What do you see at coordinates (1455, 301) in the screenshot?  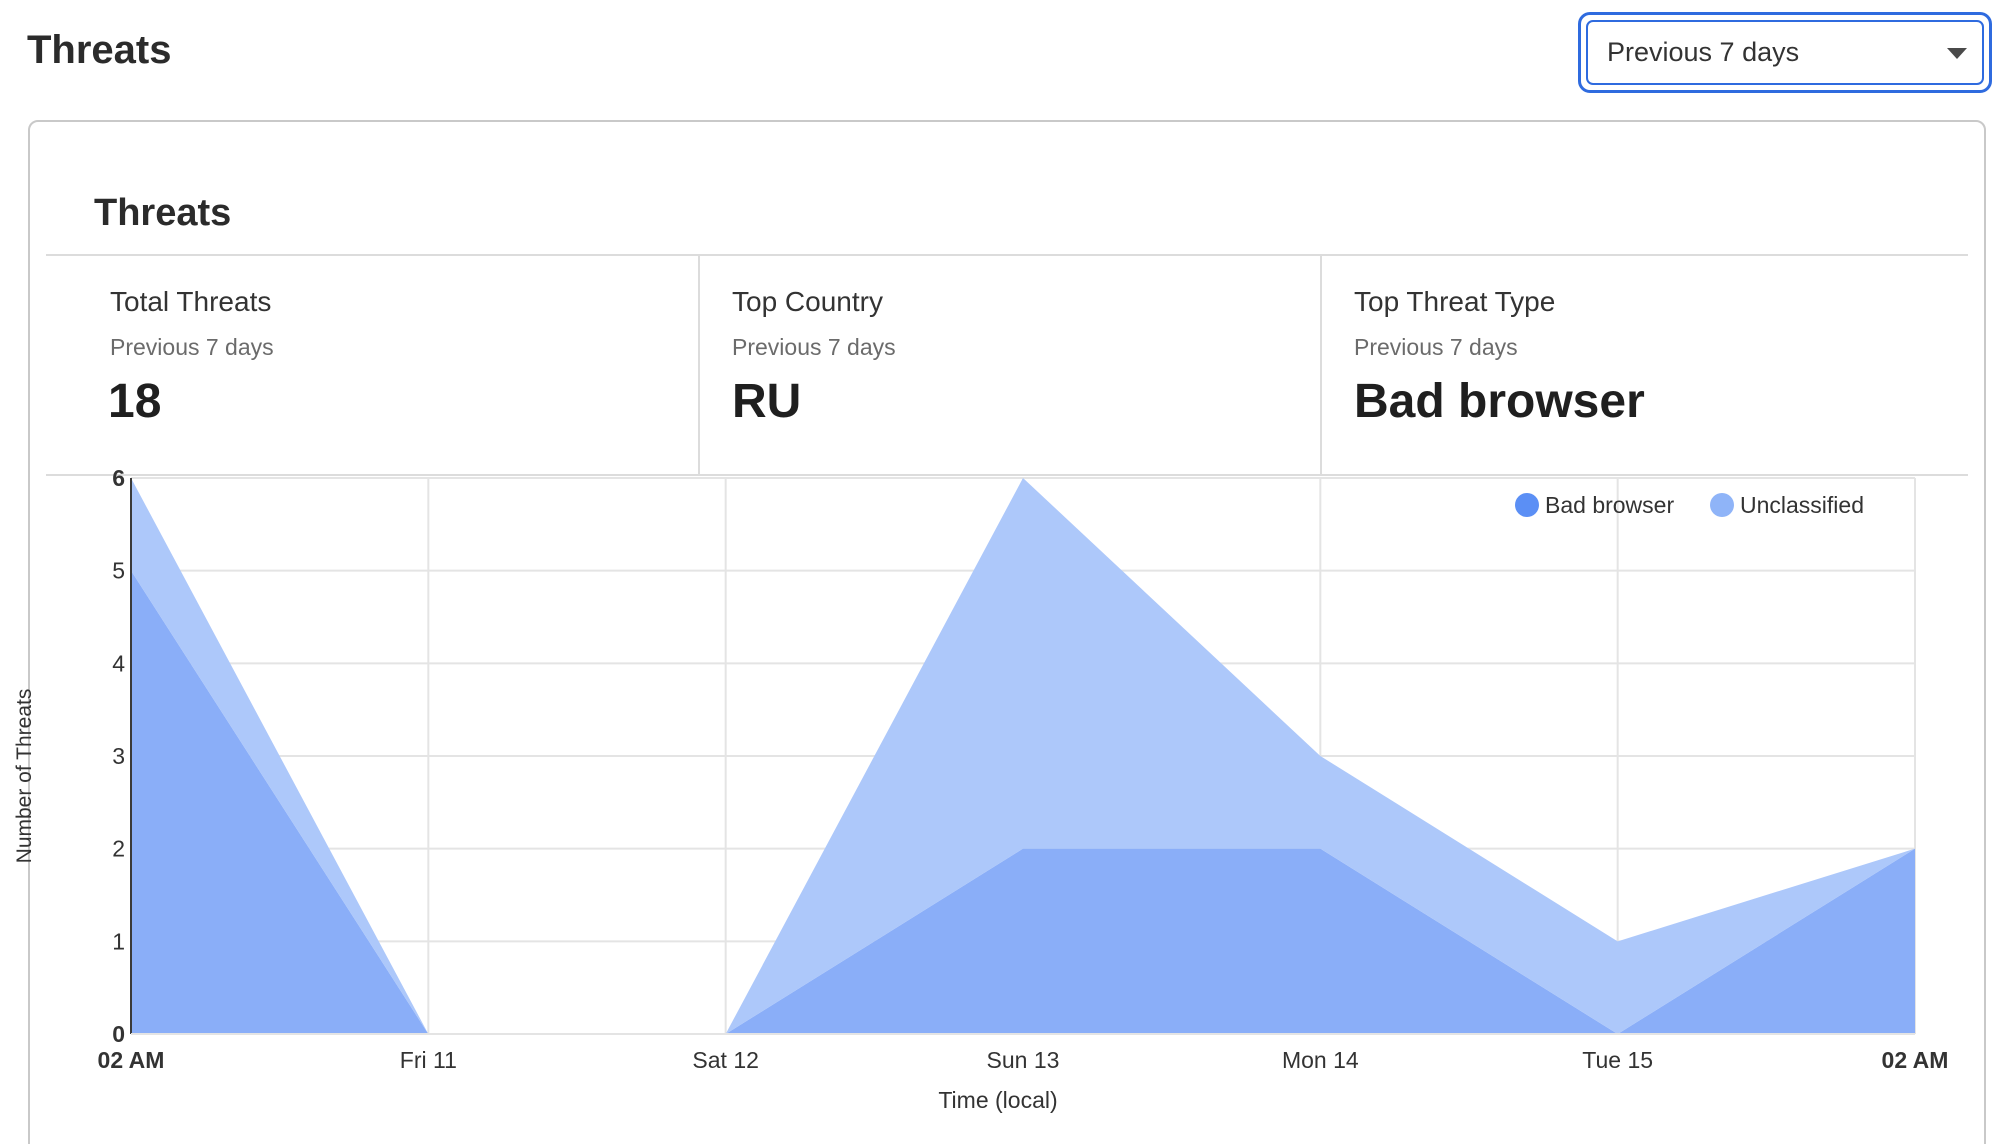 I see `stat-label: Top Threat Type` at bounding box center [1455, 301].